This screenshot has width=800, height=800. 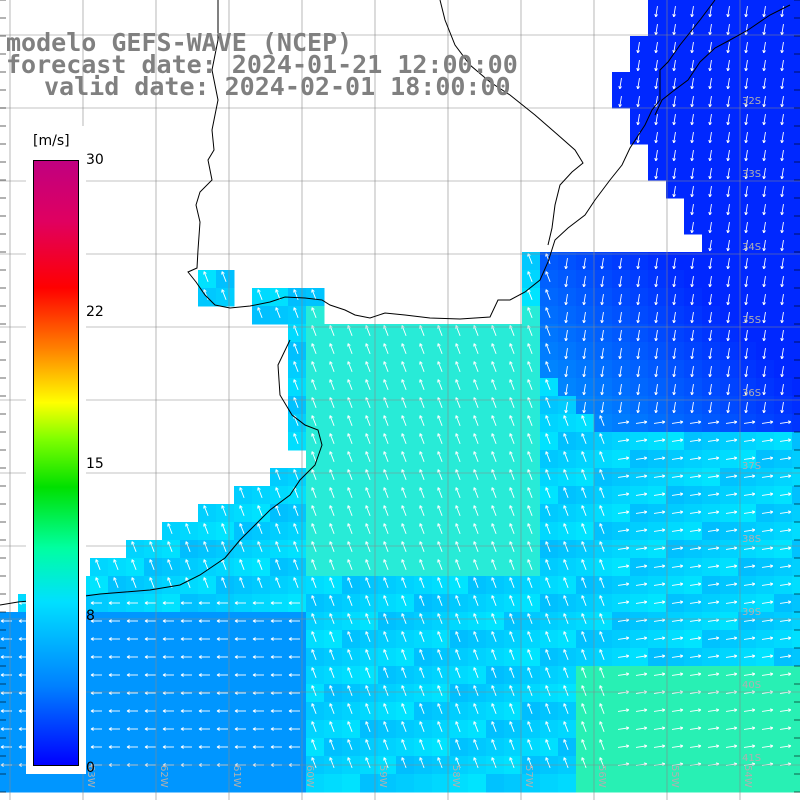 I want to click on colorbar-tick-30: 30, so click(x=95, y=160).